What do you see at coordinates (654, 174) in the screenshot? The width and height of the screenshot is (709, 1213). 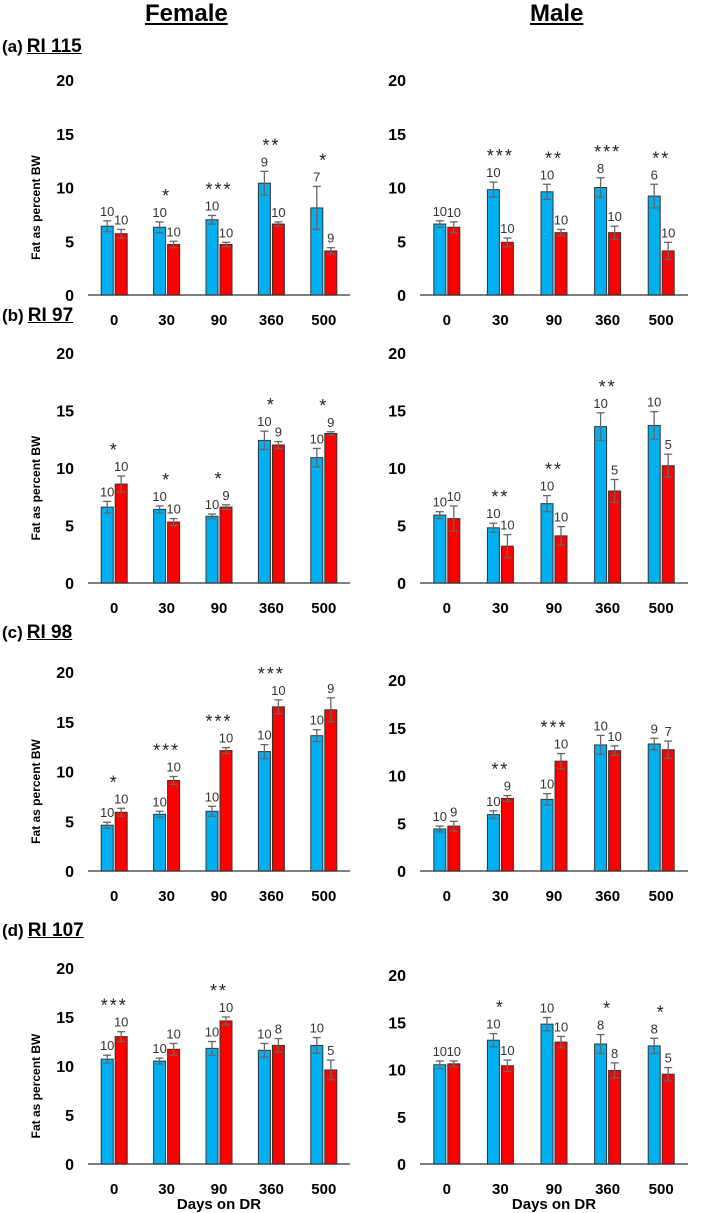 I see `sample-size-label: 6` at bounding box center [654, 174].